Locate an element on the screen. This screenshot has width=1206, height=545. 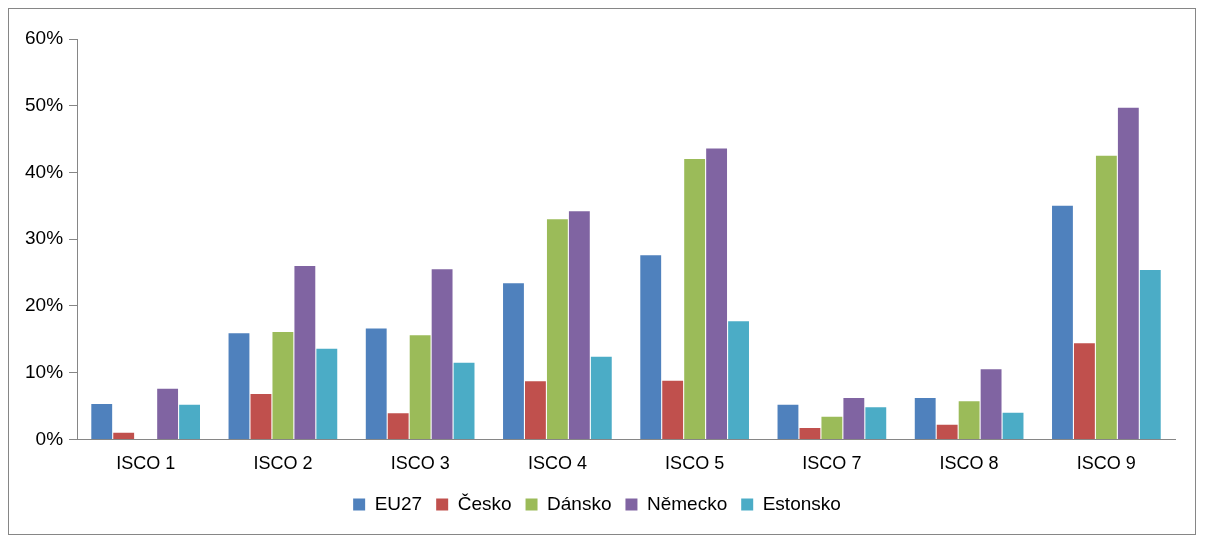
x-tick-label: ISCO 9 is located at coordinates (1106, 463).